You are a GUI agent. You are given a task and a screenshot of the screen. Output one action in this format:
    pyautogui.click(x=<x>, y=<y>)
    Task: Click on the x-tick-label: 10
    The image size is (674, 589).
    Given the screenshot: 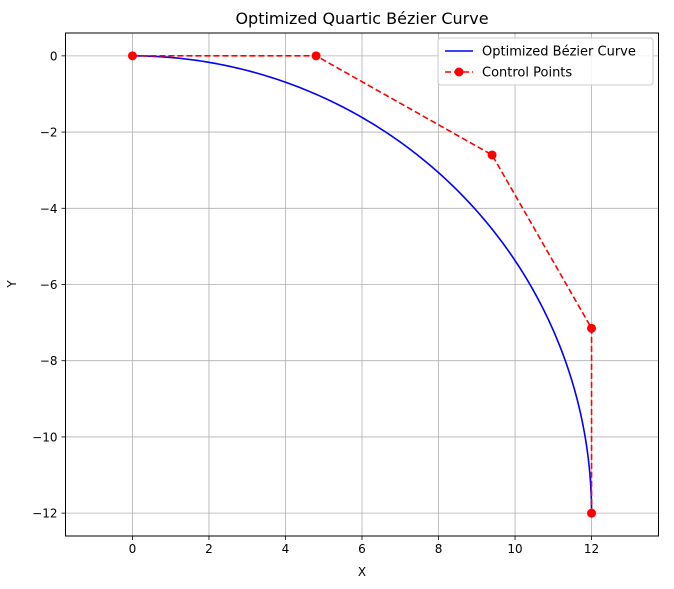 What is the action you would take?
    pyautogui.click(x=514, y=549)
    